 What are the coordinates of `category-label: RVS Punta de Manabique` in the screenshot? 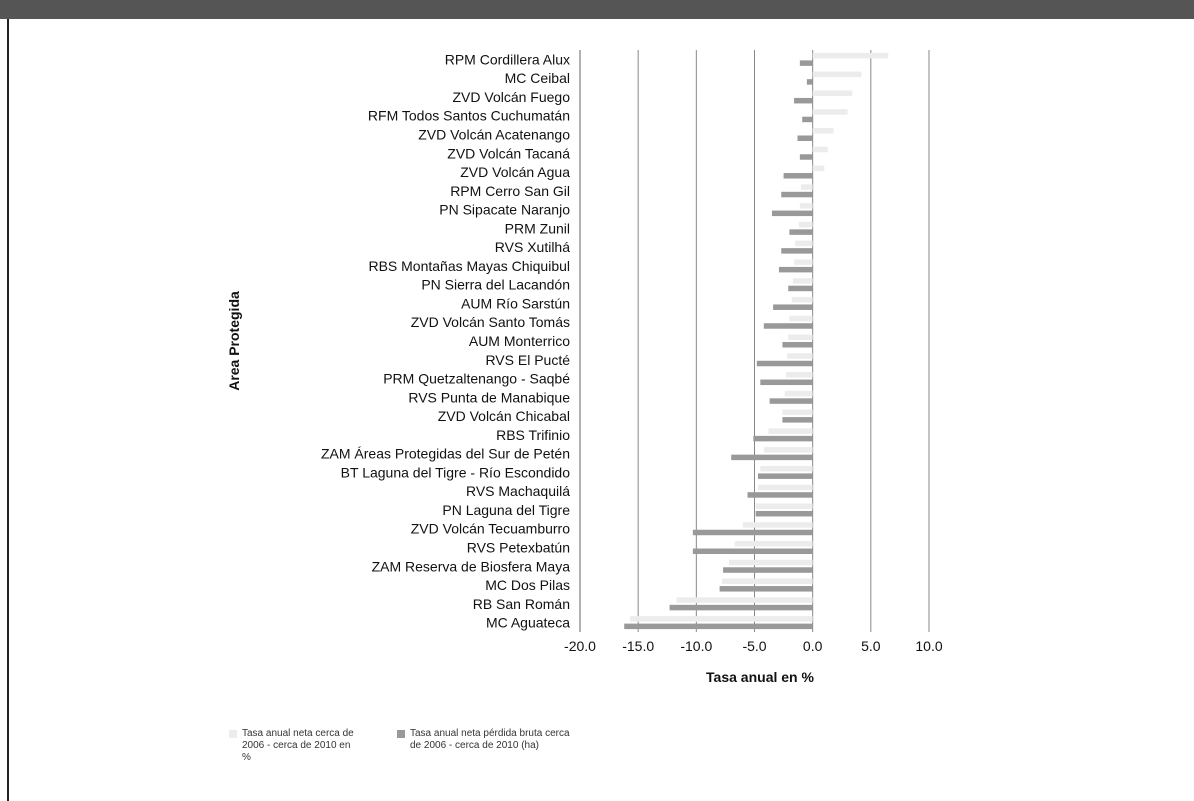 It's located at (489, 397).